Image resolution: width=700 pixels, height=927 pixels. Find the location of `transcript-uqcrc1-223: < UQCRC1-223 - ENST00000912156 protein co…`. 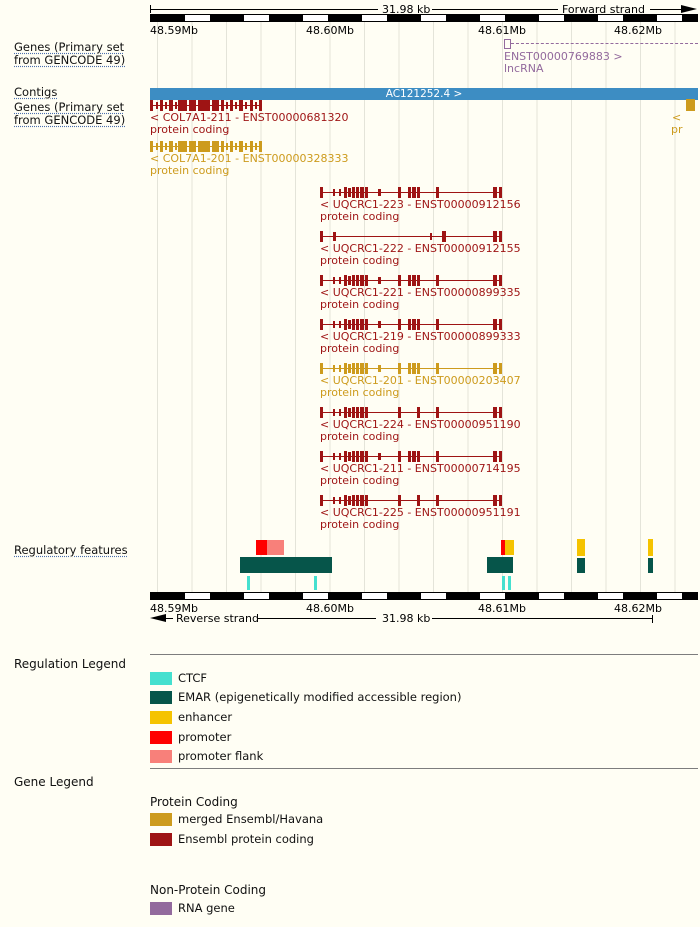

transcript-uqcrc1-223: < UQCRC1-223 - ENST00000912156 protein co… is located at coordinates (420, 205).